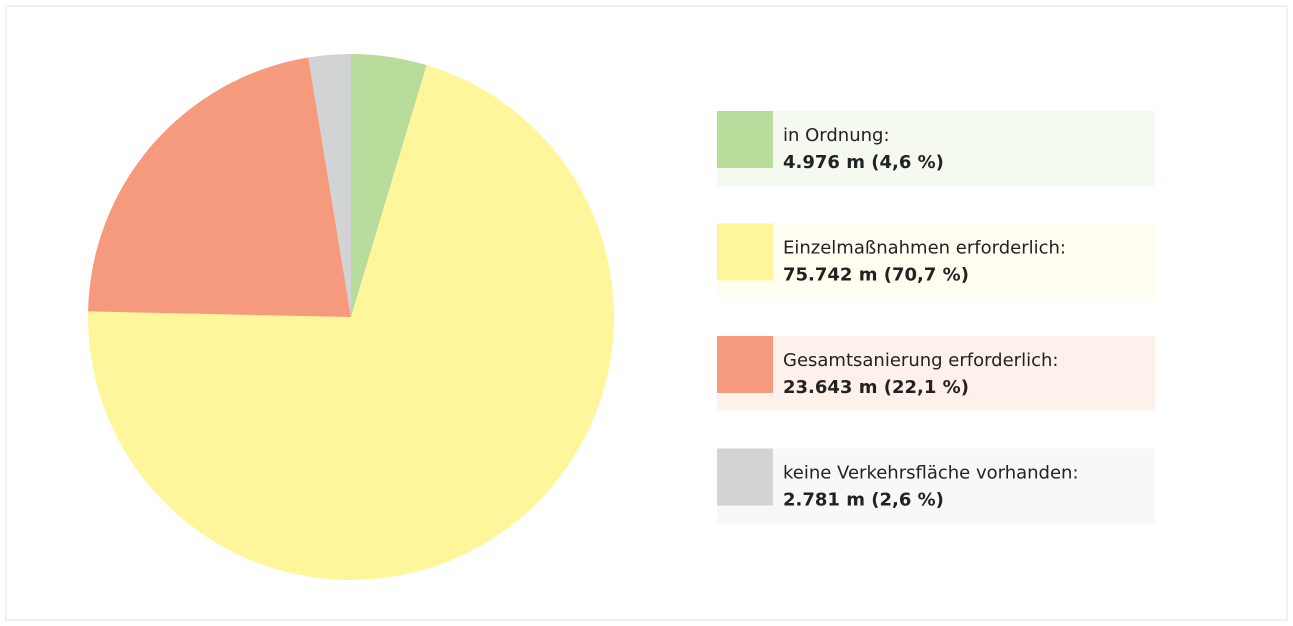 The height and width of the screenshot is (626, 1293). I want to click on legend-label: Gesamtsanierung erforderlich:, so click(920, 360).